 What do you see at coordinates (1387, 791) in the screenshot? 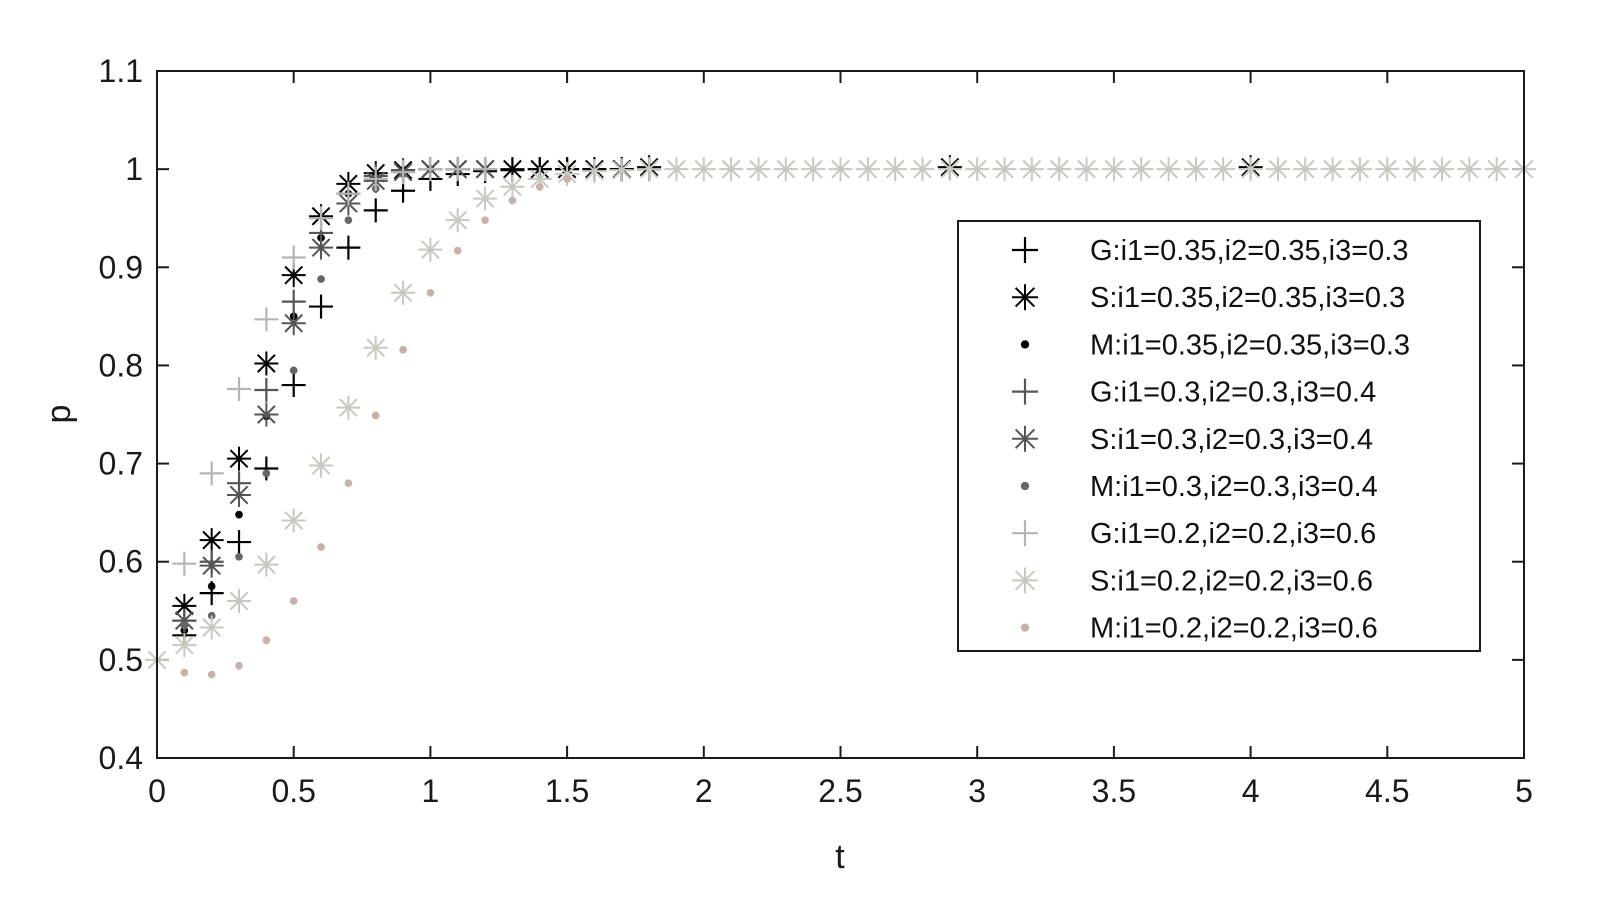
I see `x-tick-label: 4.5` at bounding box center [1387, 791].